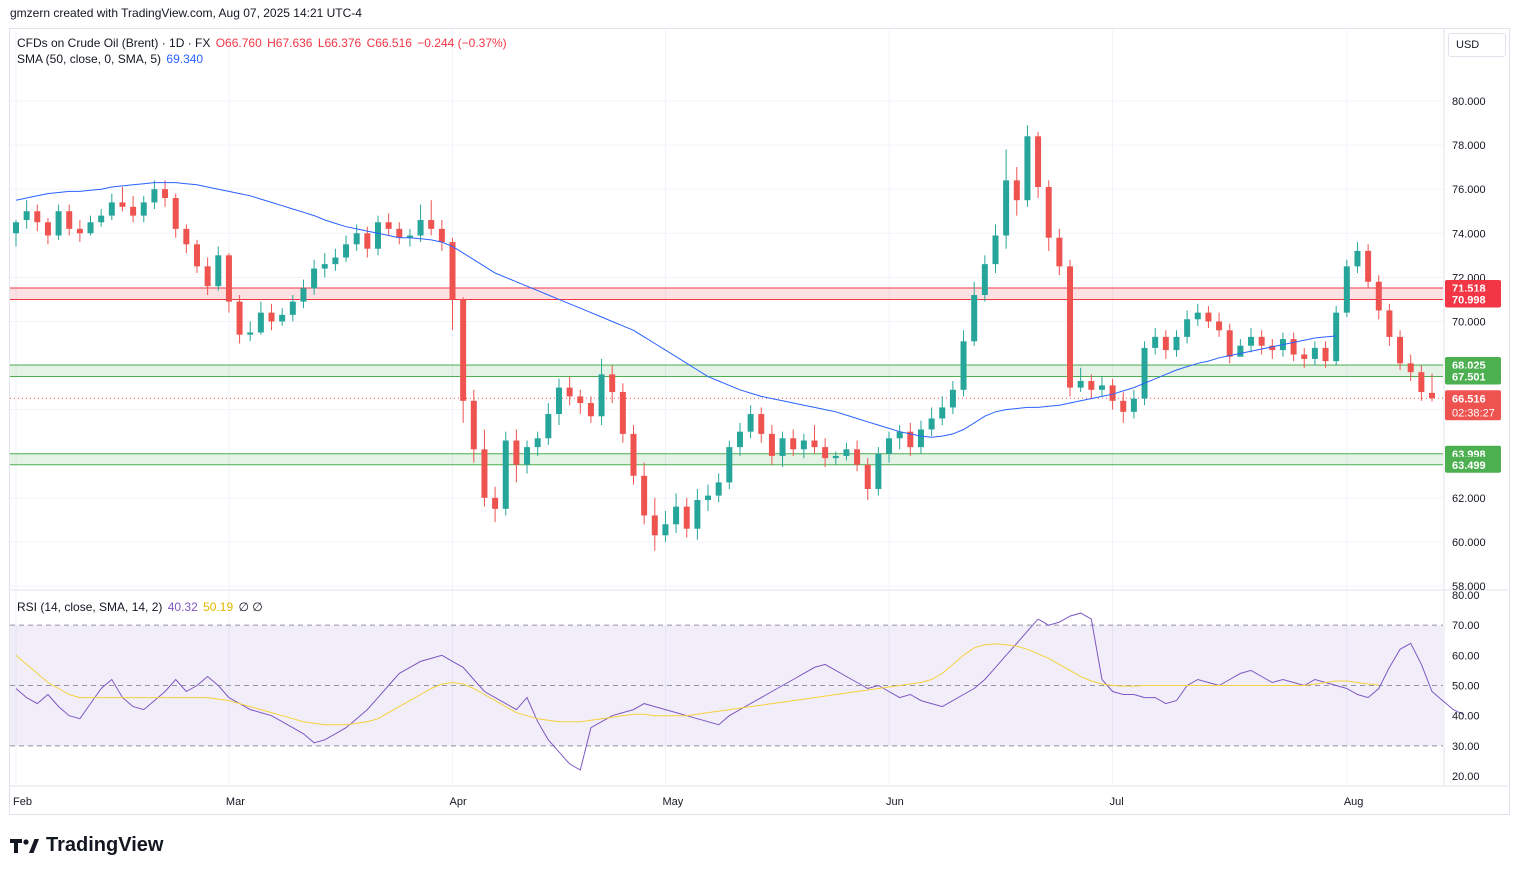 This screenshot has width=1519, height=875. What do you see at coordinates (1469, 322) in the screenshot?
I see `price-axis-tick: 70.000` at bounding box center [1469, 322].